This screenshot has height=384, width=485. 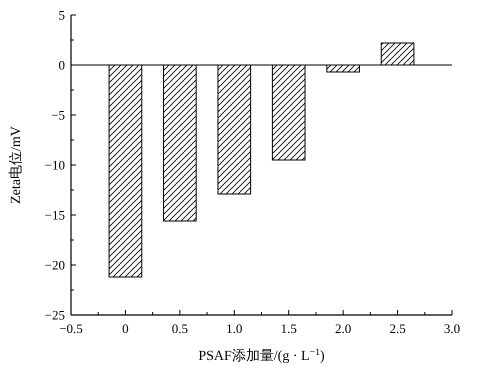 What do you see at coordinates (261, 355) in the screenshot?
I see `x-axis-title: PSAF添加量/(g · L$^{−1}$)` at bounding box center [261, 355].